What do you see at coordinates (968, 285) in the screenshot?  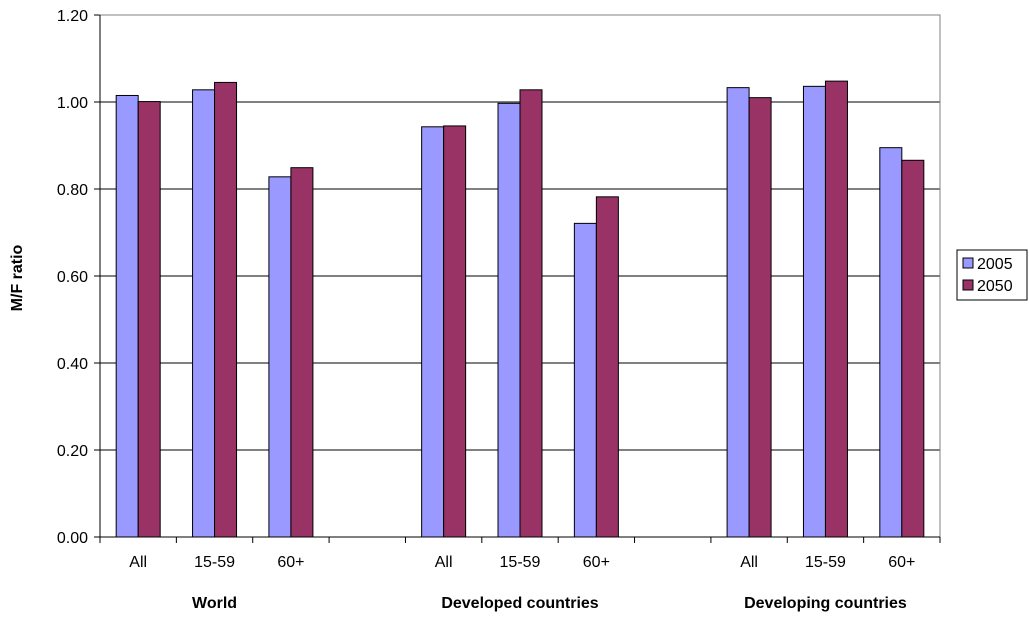 I see `legend-swatch-2050` at bounding box center [968, 285].